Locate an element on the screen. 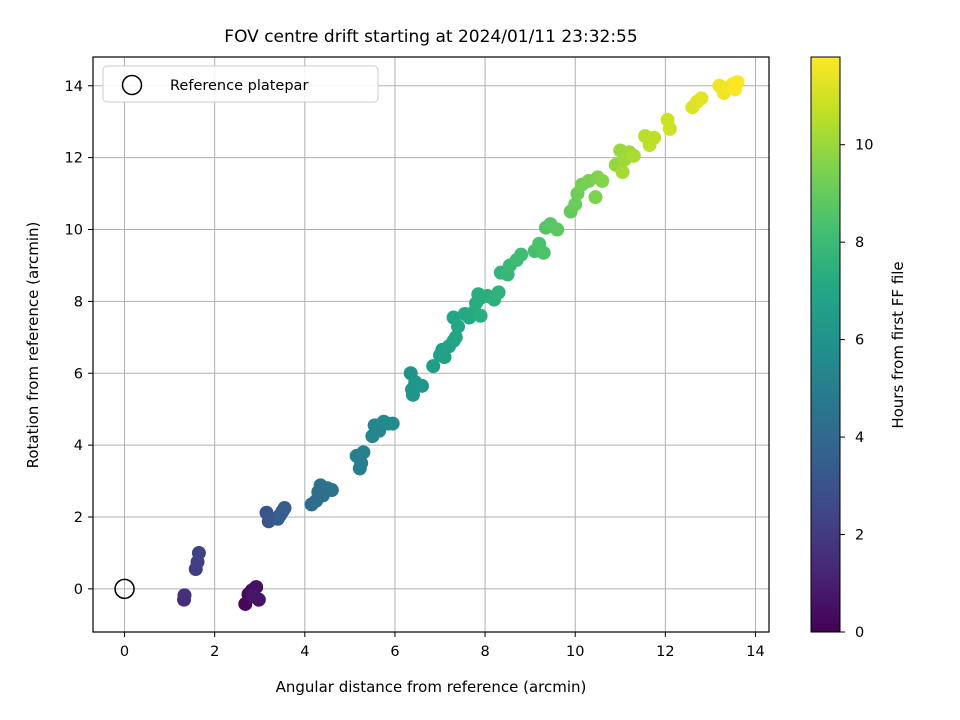 This screenshot has width=960, height=720. y-axis-ticks: 0 2 4 6 8 10 12 14 is located at coordinates (79, 338).